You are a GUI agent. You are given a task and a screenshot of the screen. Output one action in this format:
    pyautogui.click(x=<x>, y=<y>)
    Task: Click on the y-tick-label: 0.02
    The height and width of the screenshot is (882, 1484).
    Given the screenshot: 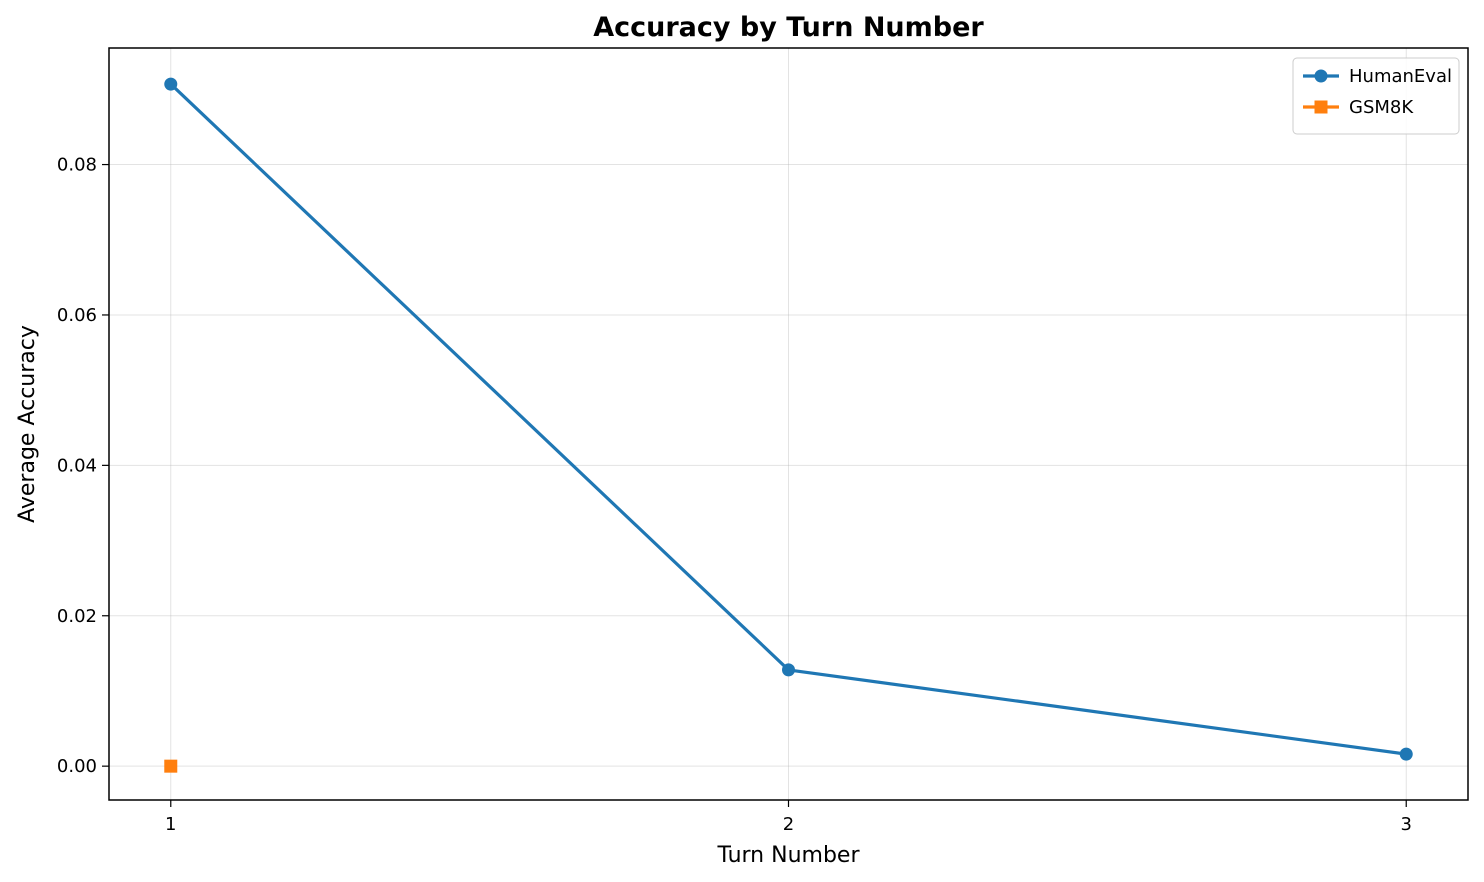 What is the action you would take?
    pyautogui.click(x=77, y=616)
    